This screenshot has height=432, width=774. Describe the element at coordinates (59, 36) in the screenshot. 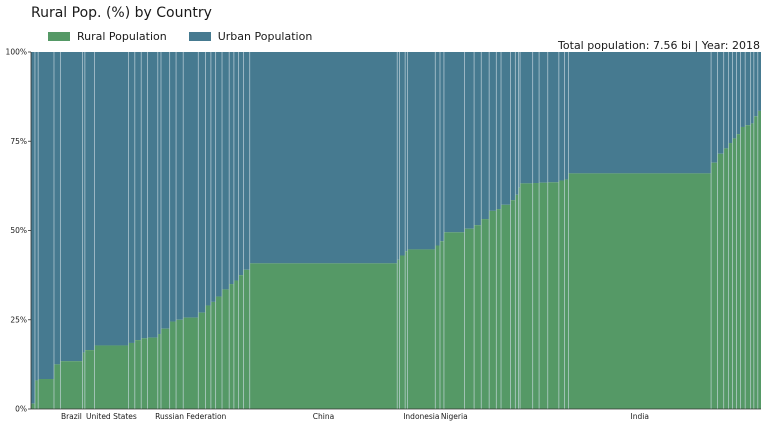

I see `legend-swatch-rural` at that location.